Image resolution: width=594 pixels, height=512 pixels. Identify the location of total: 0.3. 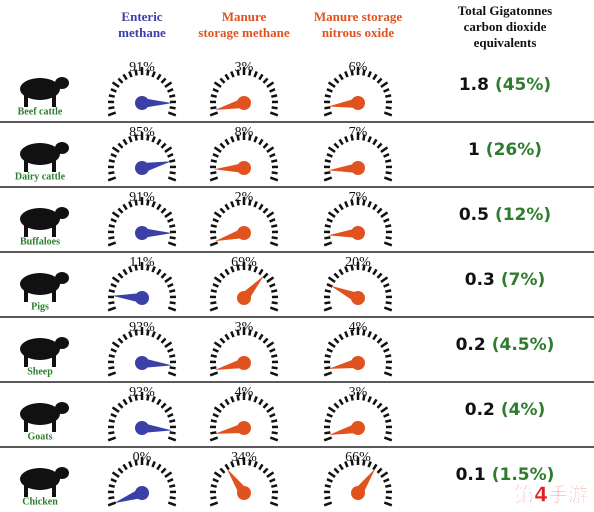
(480, 280).